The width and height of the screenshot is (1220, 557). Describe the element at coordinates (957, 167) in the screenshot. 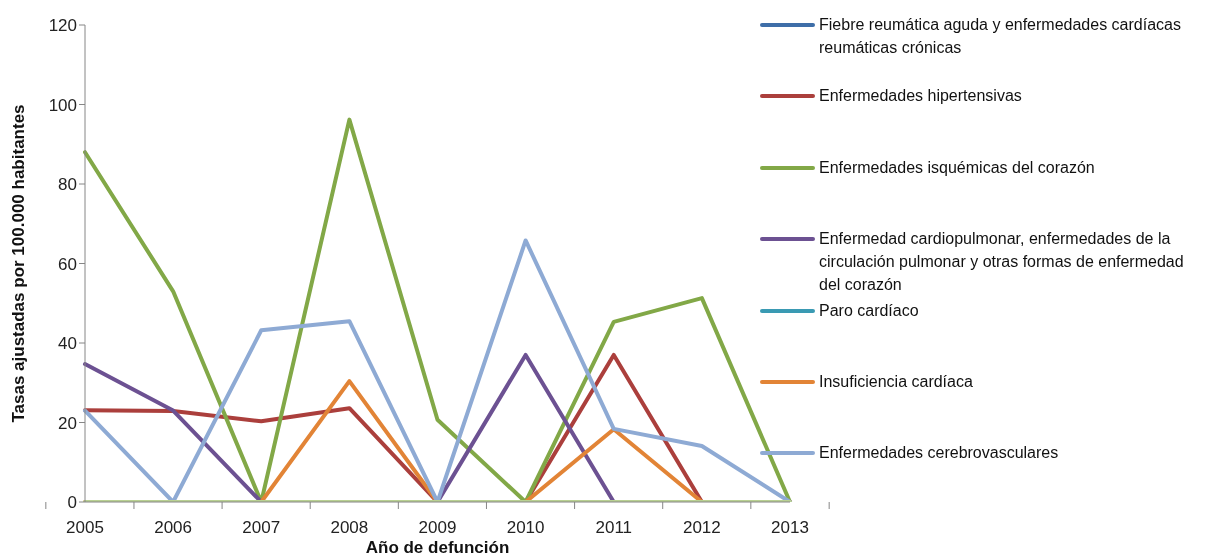

I see `legend-label: Enfermedades isquémicas del corazón` at that location.